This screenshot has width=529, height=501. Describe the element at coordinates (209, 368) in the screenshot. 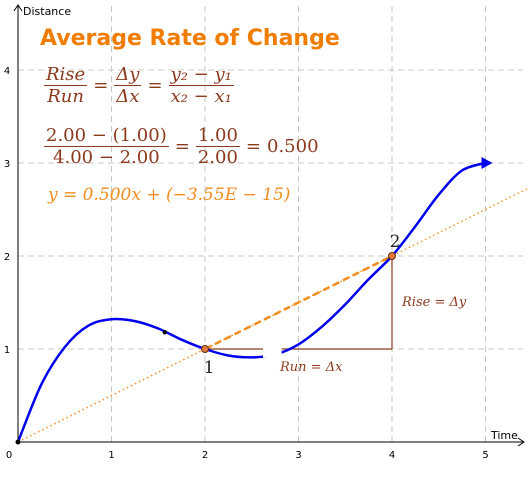

I see `point-label: 1` at that location.